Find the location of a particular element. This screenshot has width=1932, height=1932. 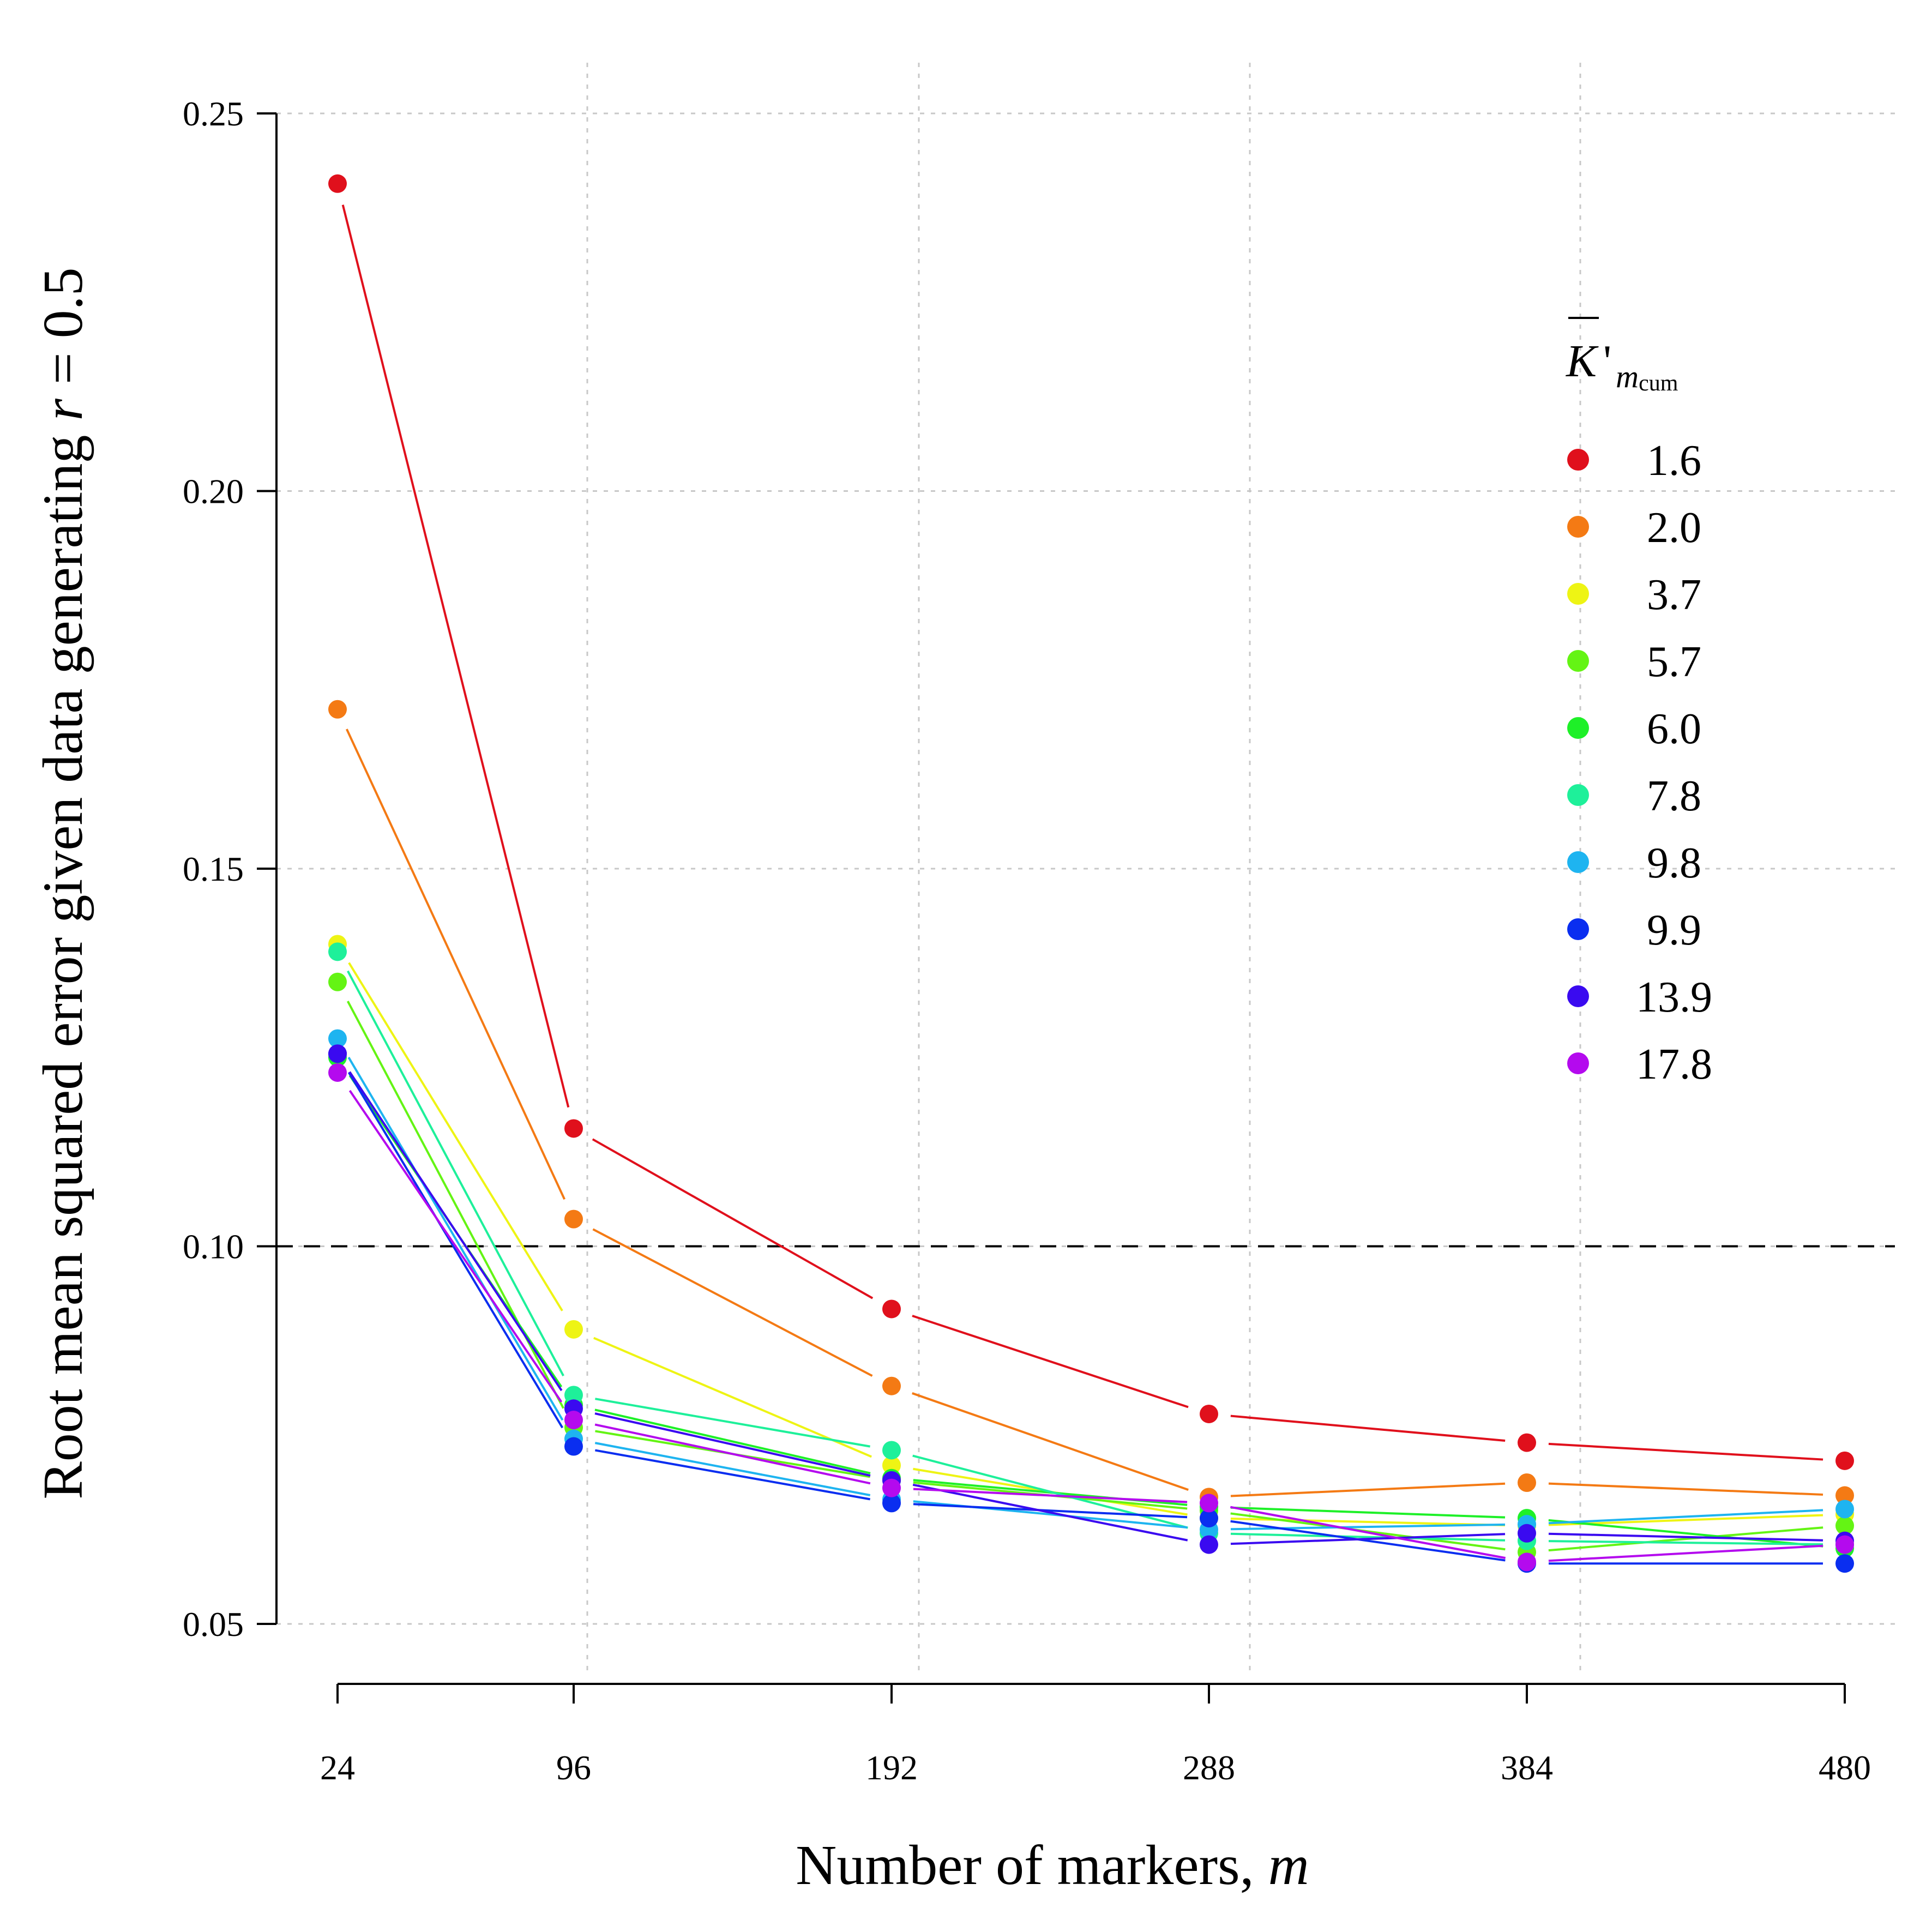

x-tick-label: 384 is located at coordinates (1527, 1767).